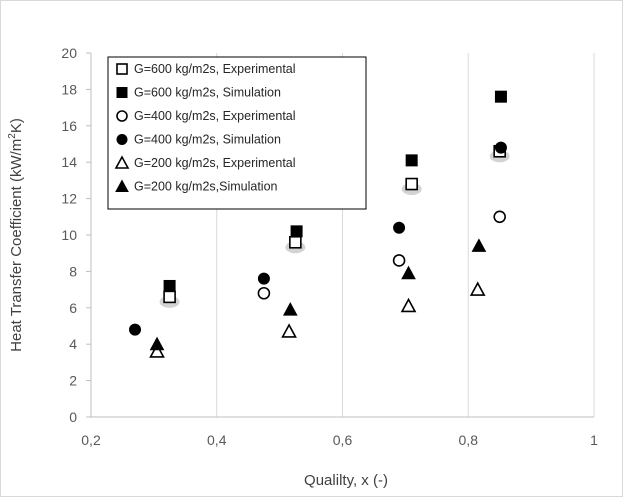 This screenshot has height=501, width=623. What do you see at coordinates (215, 116) in the screenshot?
I see `legend-label: G=400 kg/m2s, Experimental` at bounding box center [215, 116].